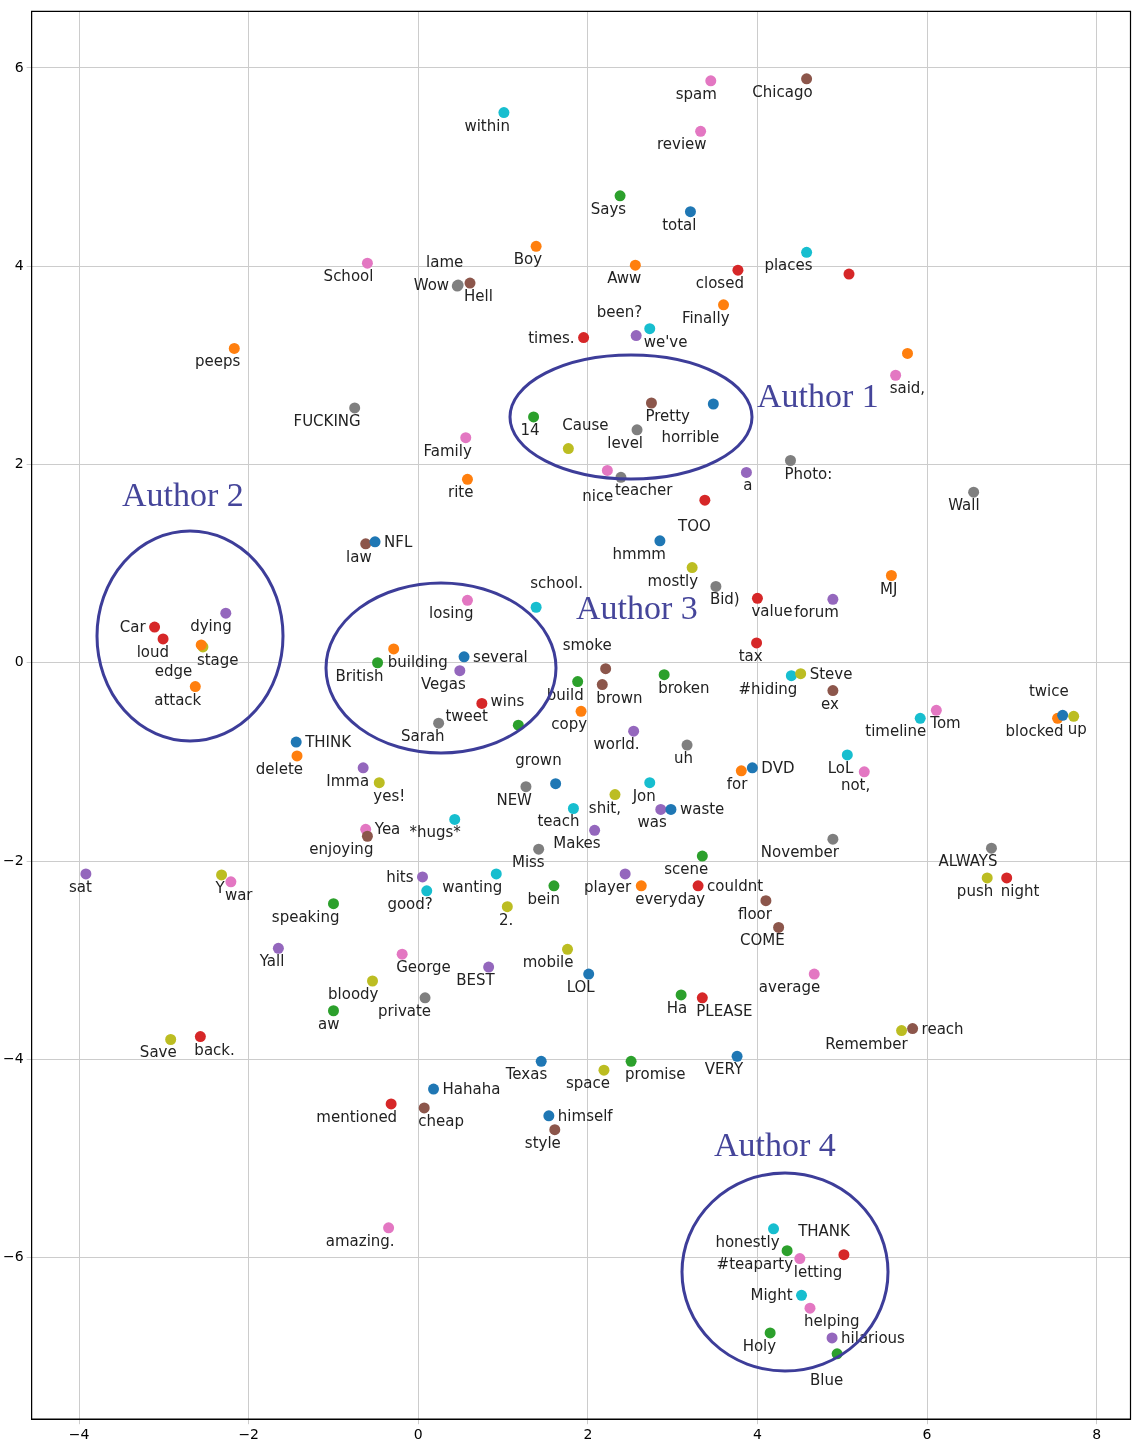 This screenshot has height=1447, width=1136. I want to click on data-label: November, so click(800, 852).